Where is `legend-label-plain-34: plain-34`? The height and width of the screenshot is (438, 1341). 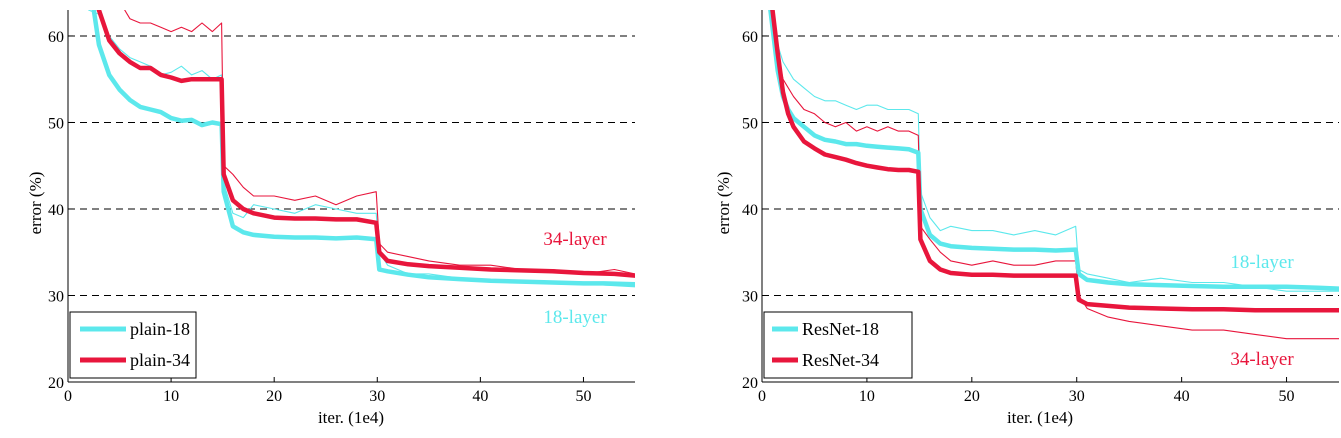 legend-label-plain-34: plain-34 is located at coordinates (160, 360).